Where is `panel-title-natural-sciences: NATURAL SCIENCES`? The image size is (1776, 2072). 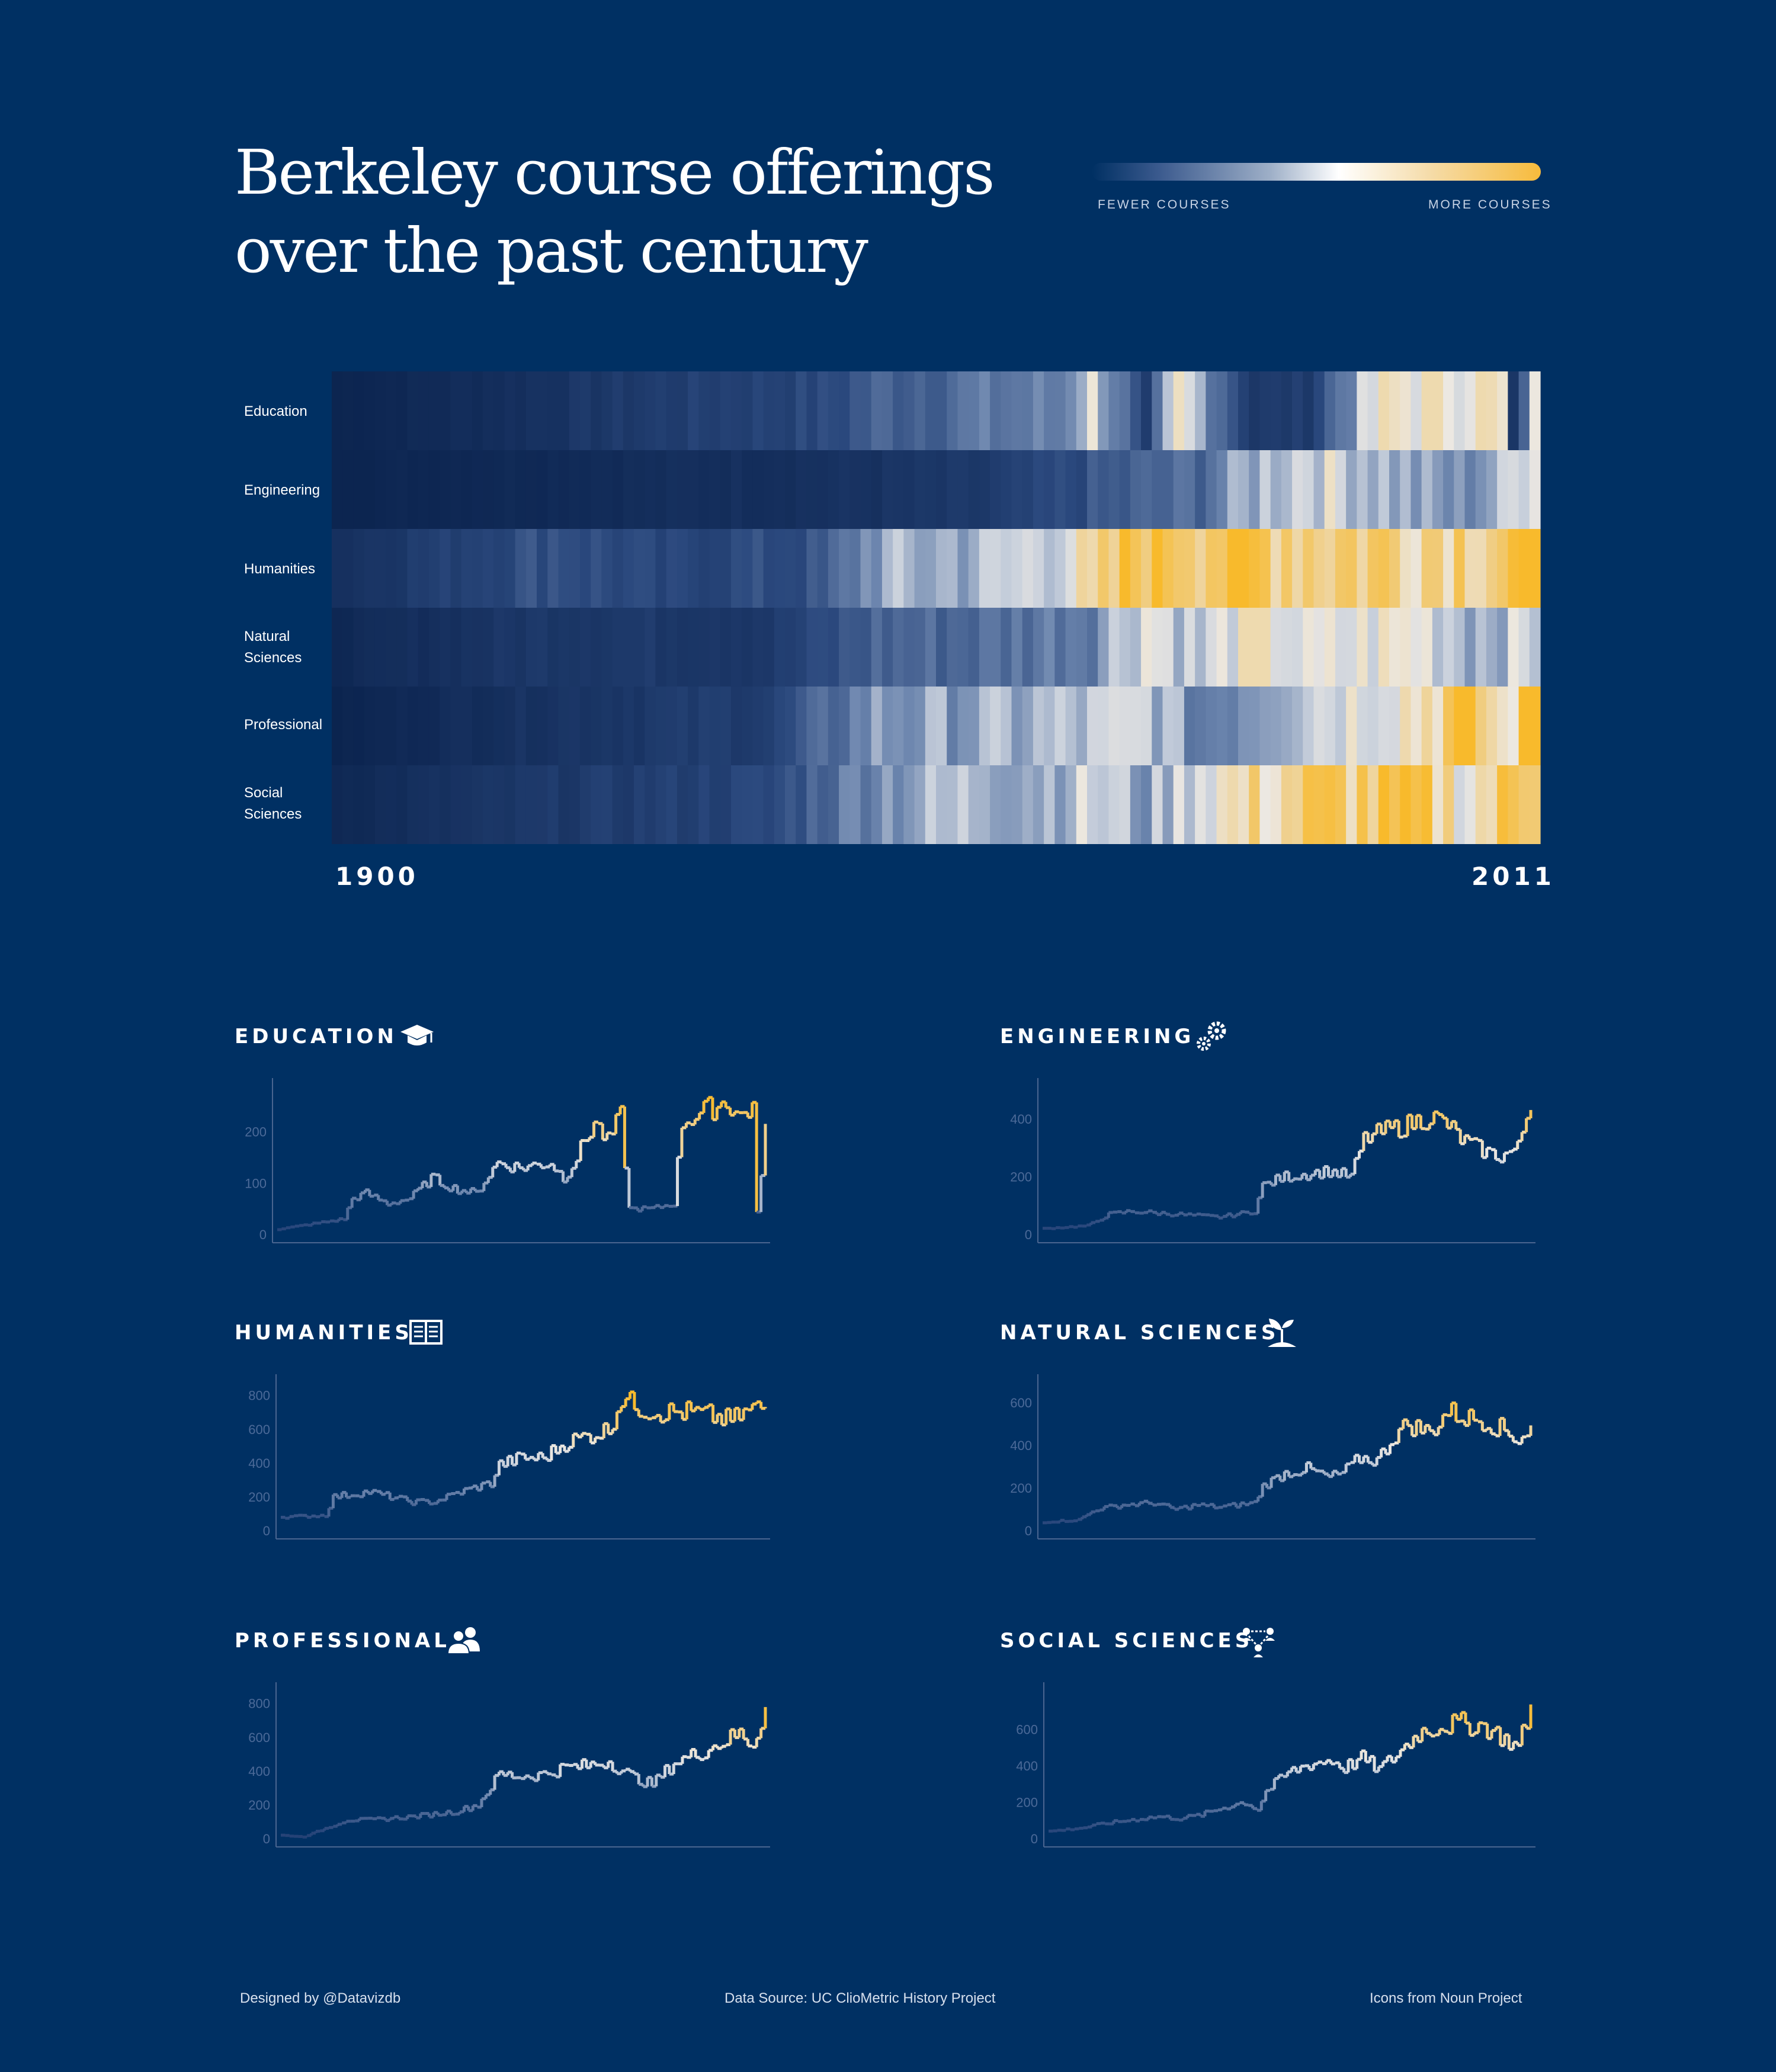
panel-title-natural-sciences: NATURAL SCIENCES is located at coordinates (1140, 1333).